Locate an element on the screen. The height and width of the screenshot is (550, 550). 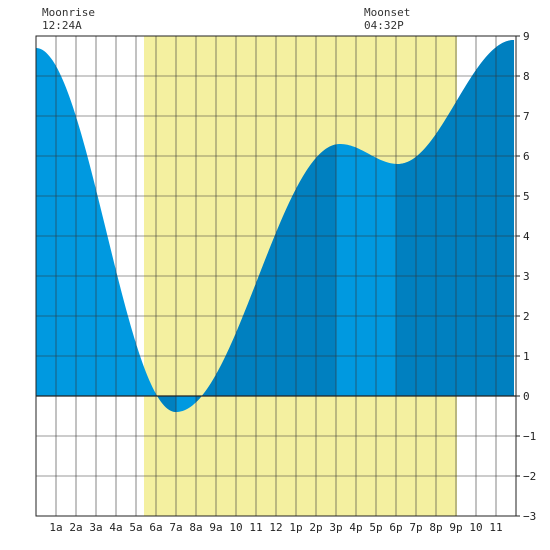
y-tick-label: −3 is located at coordinates (529, 516).